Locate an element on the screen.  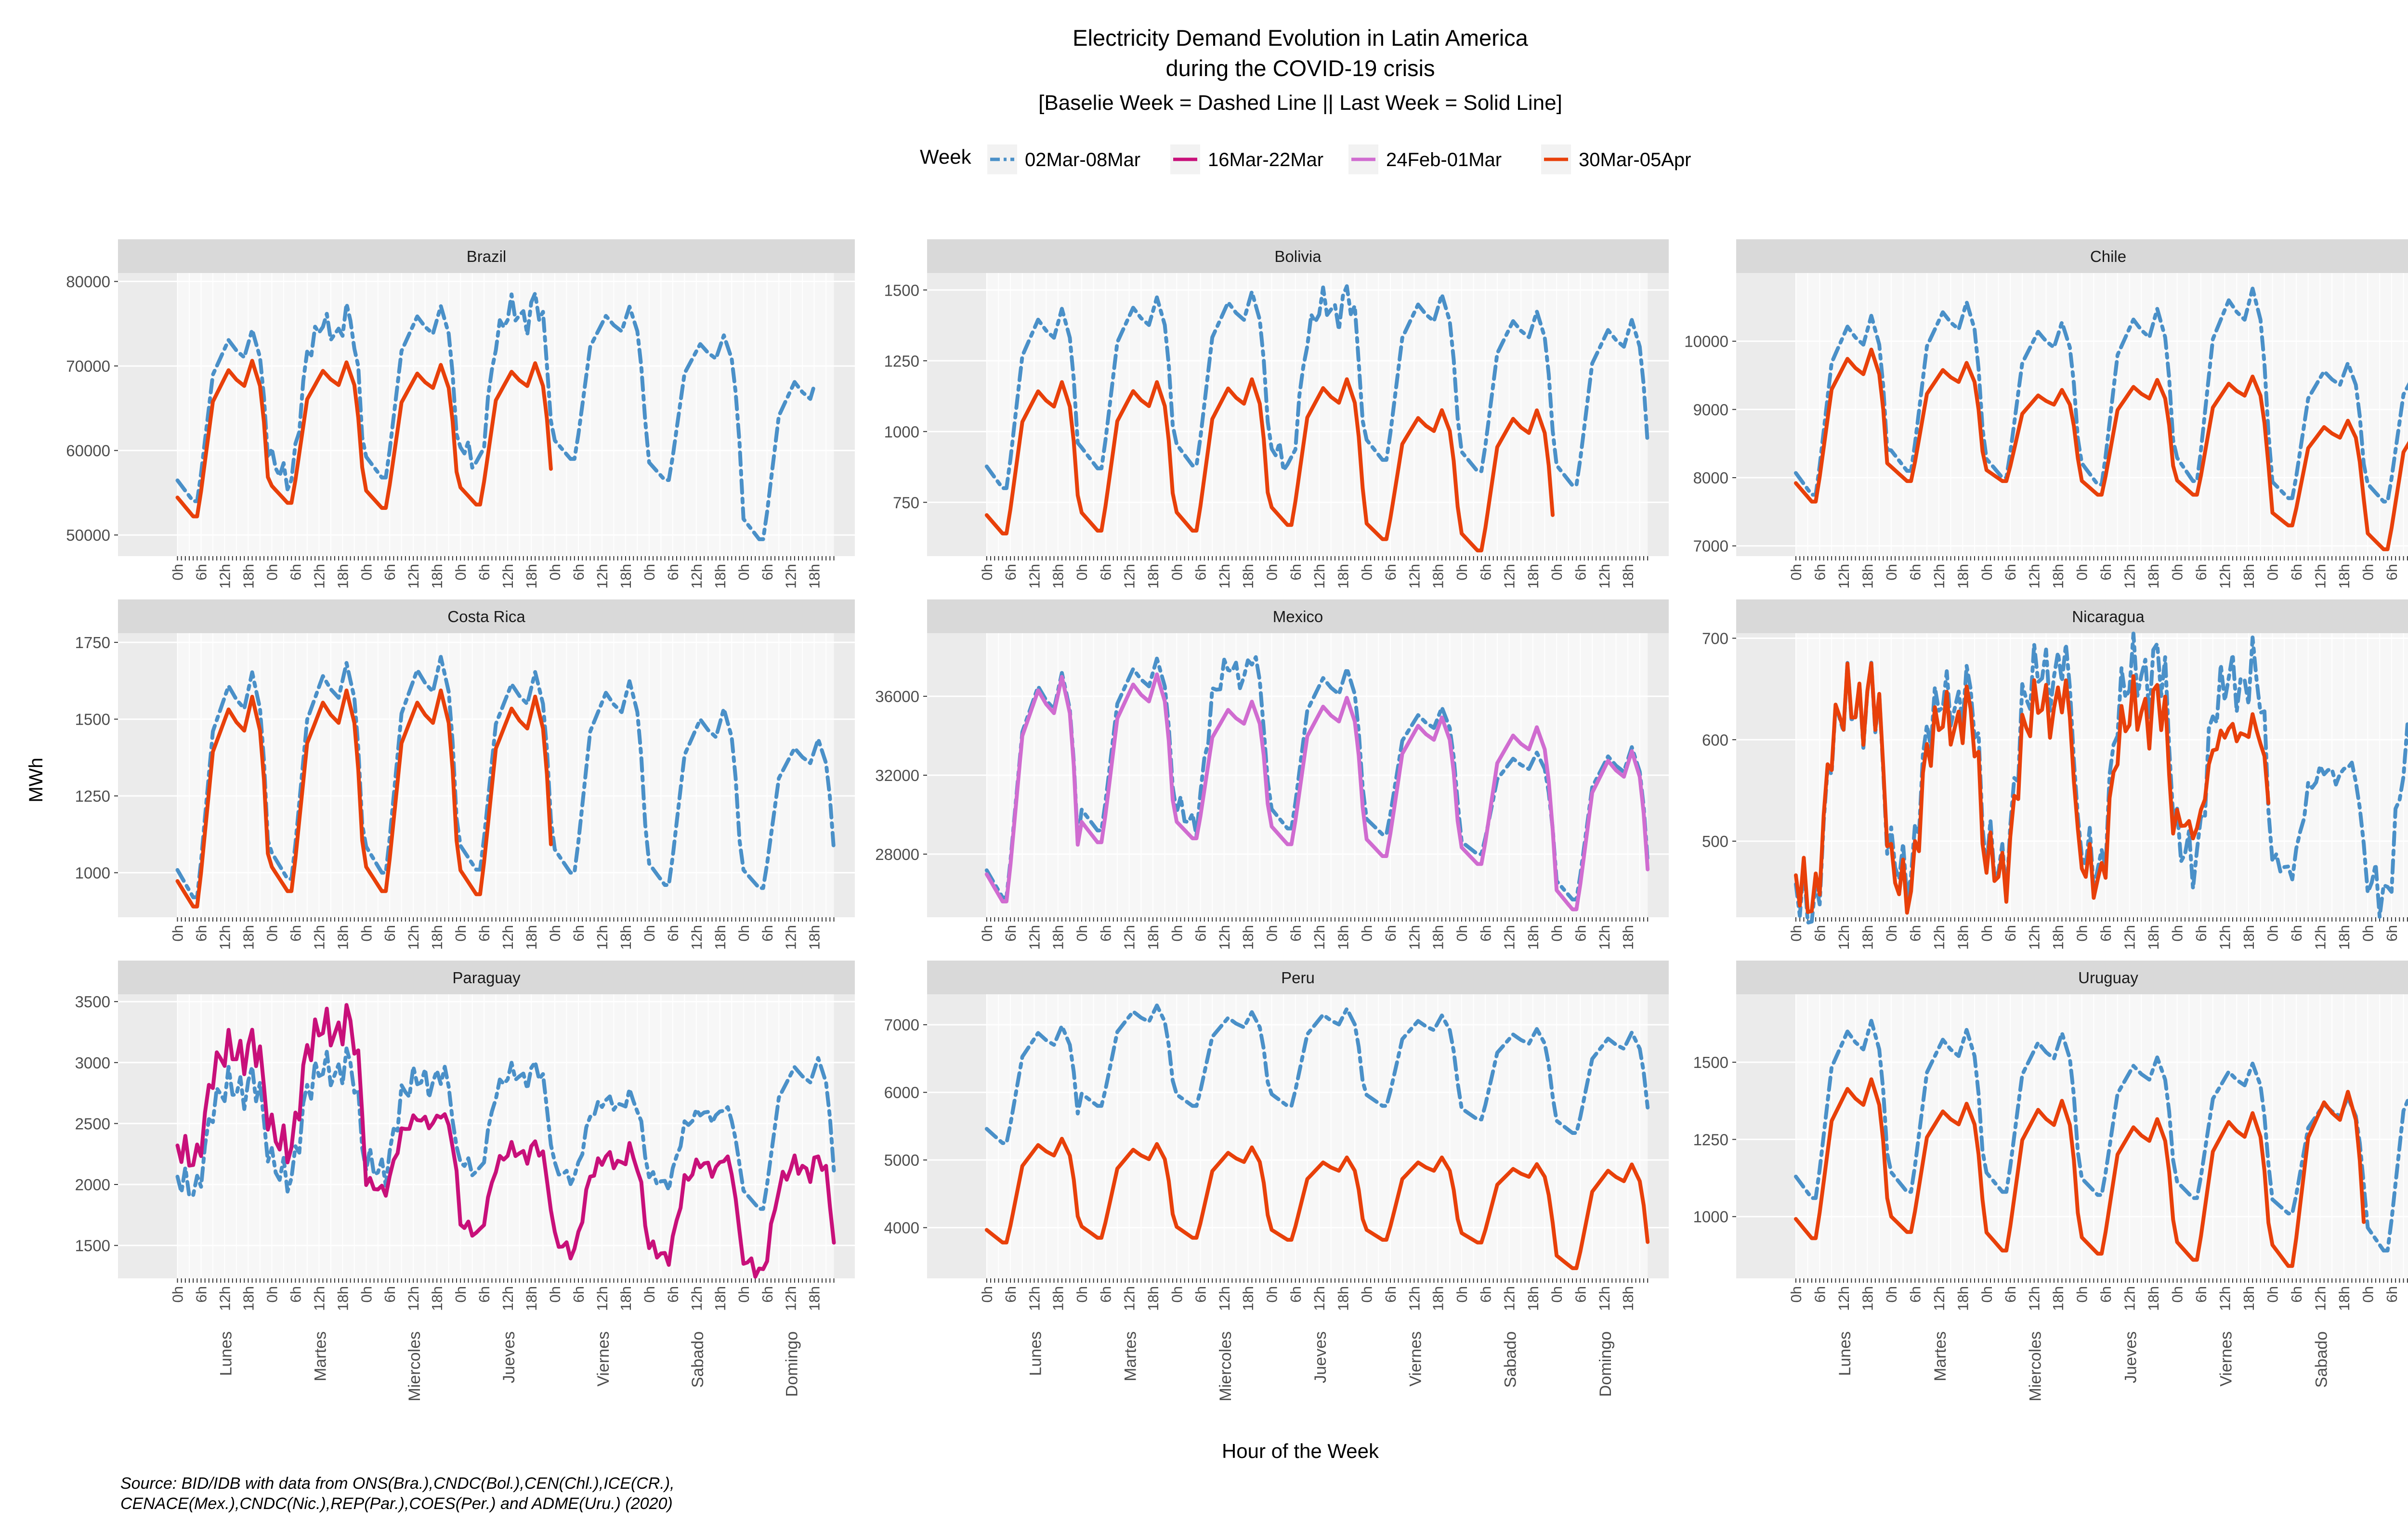
y-tick-label: 9000 is located at coordinates (1710, 409).